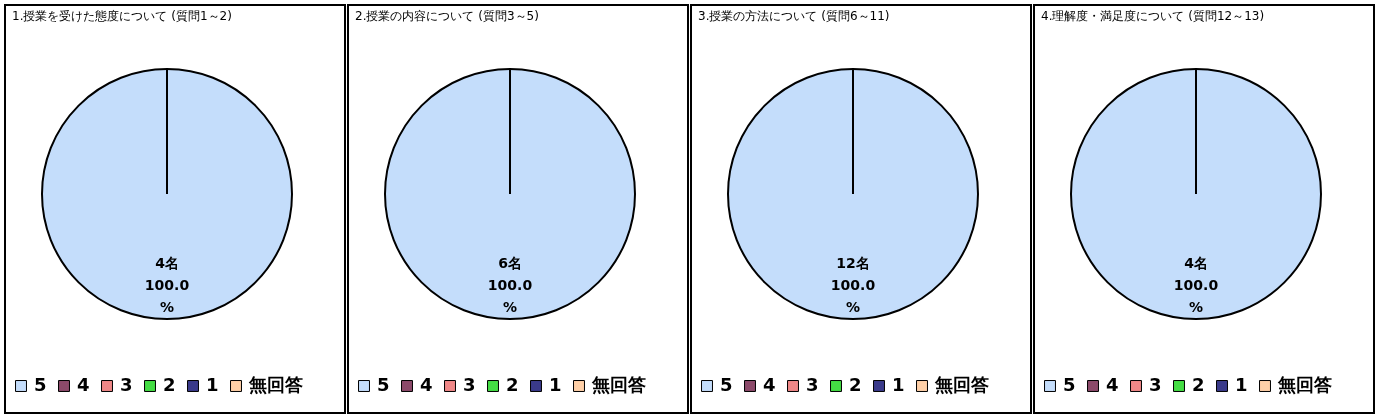 The width and height of the screenshot is (1386, 419). What do you see at coordinates (122, 16) in the screenshot?
I see `chart-title: 1.授業を受けた態度について (質問1～2)` at bounding box center [122, 16].